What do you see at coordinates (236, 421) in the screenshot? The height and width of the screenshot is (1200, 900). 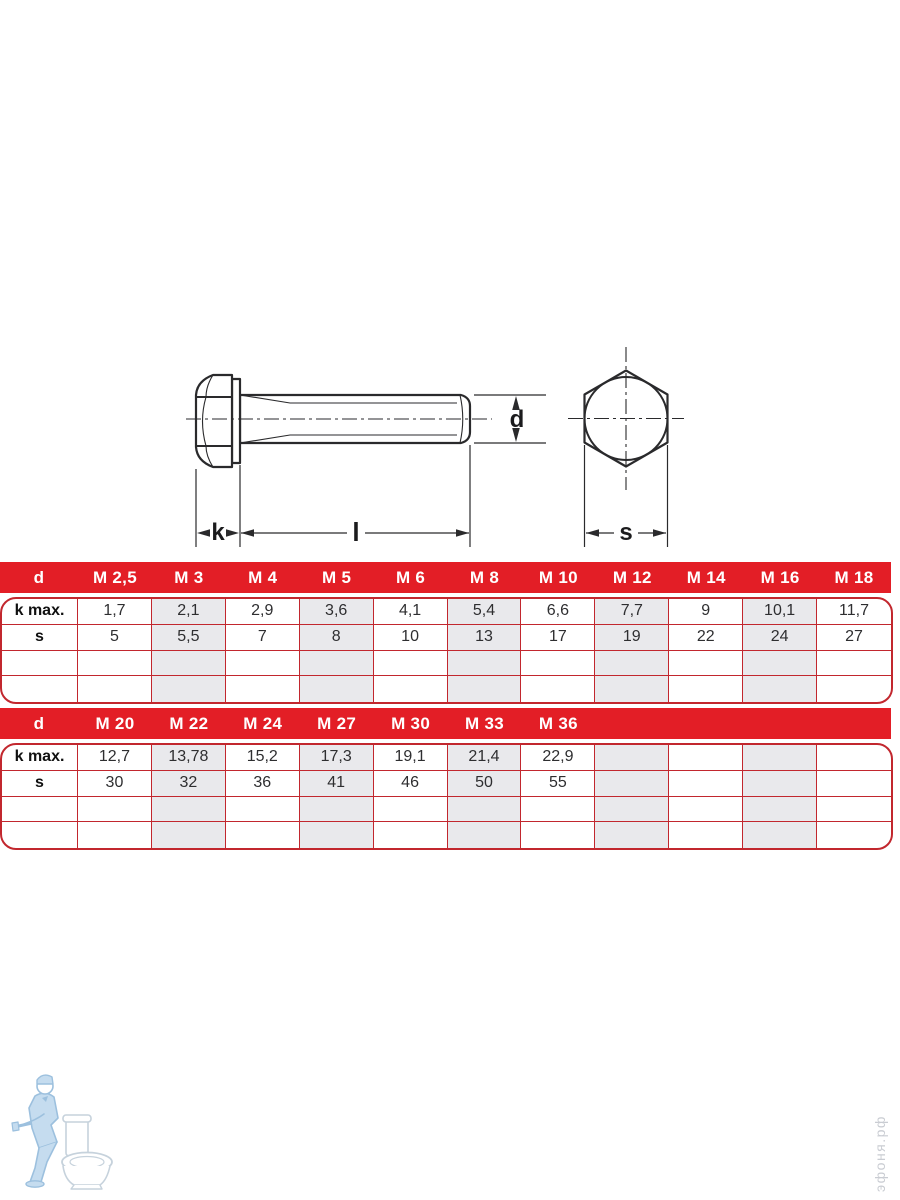 I see `head-collar` at bounding box center [236, 421].